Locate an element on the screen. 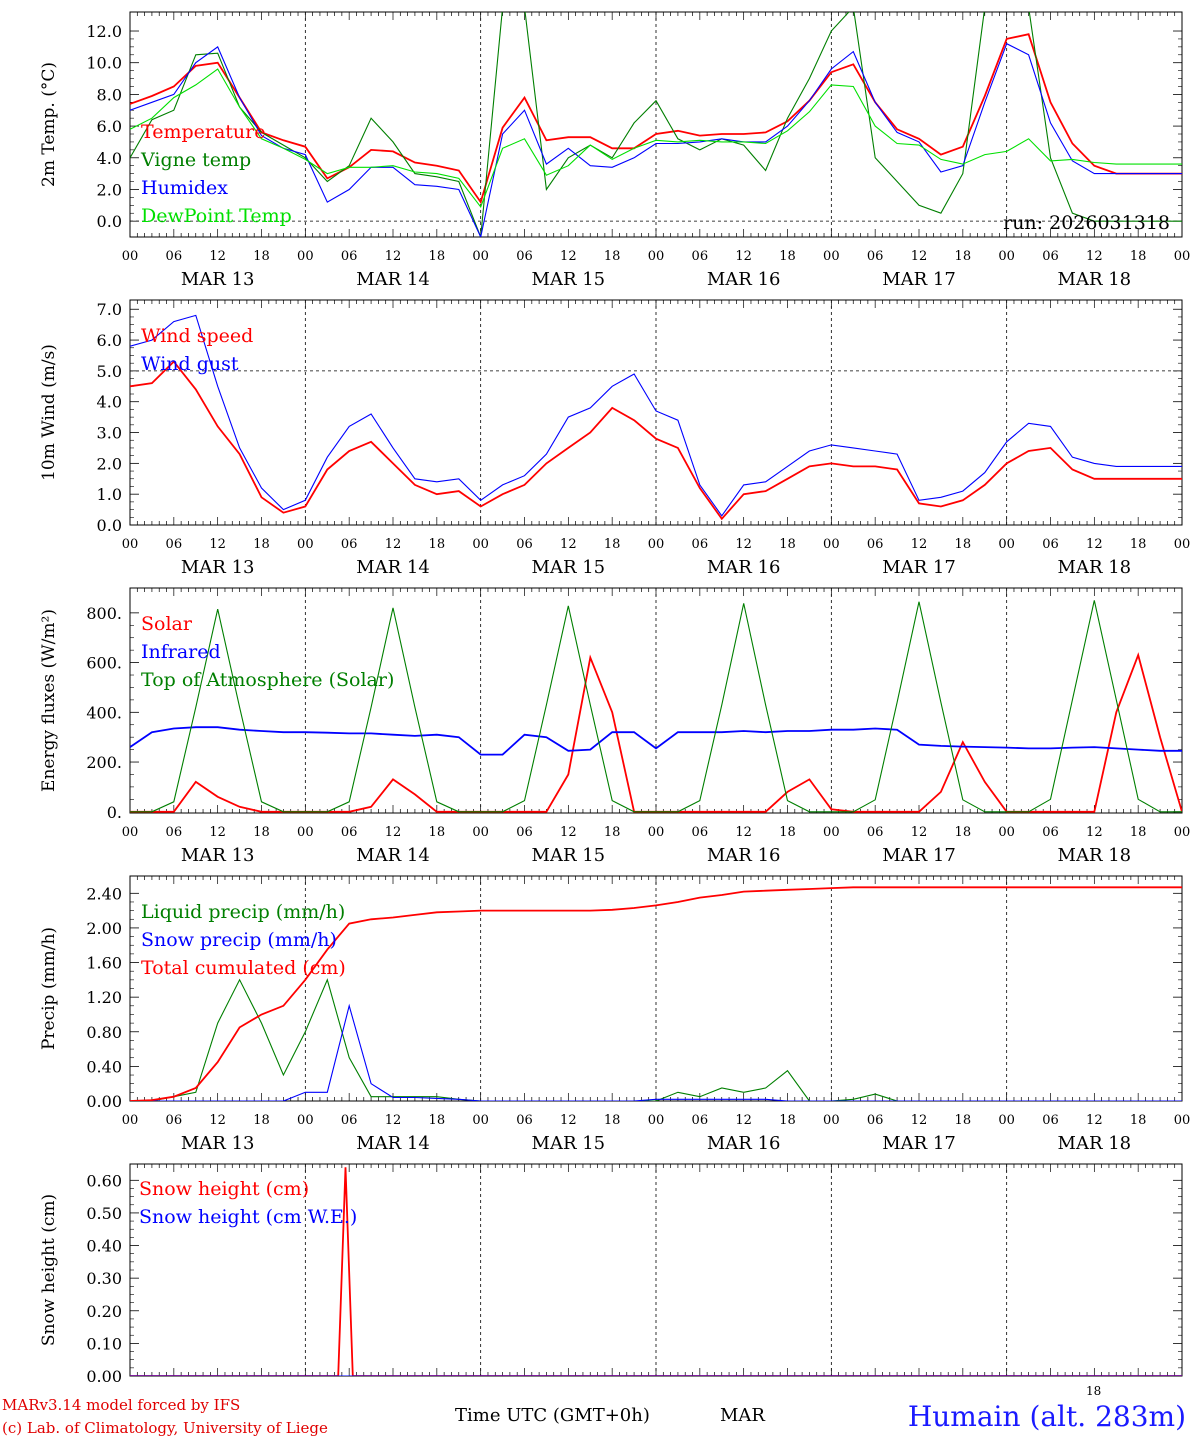  y-tick-label: 1.60 is located at coordinates (104, 963).